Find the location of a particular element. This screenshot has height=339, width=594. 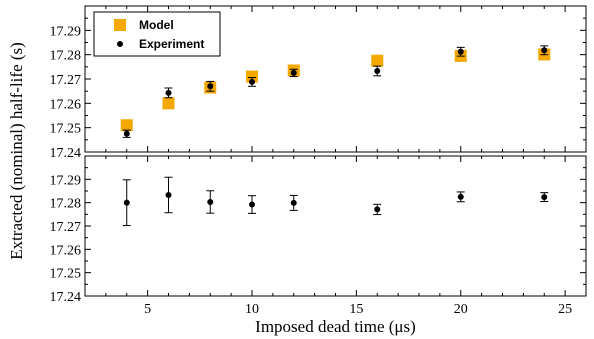

x-tick-label: 5 is located at coordinates (147, 309).